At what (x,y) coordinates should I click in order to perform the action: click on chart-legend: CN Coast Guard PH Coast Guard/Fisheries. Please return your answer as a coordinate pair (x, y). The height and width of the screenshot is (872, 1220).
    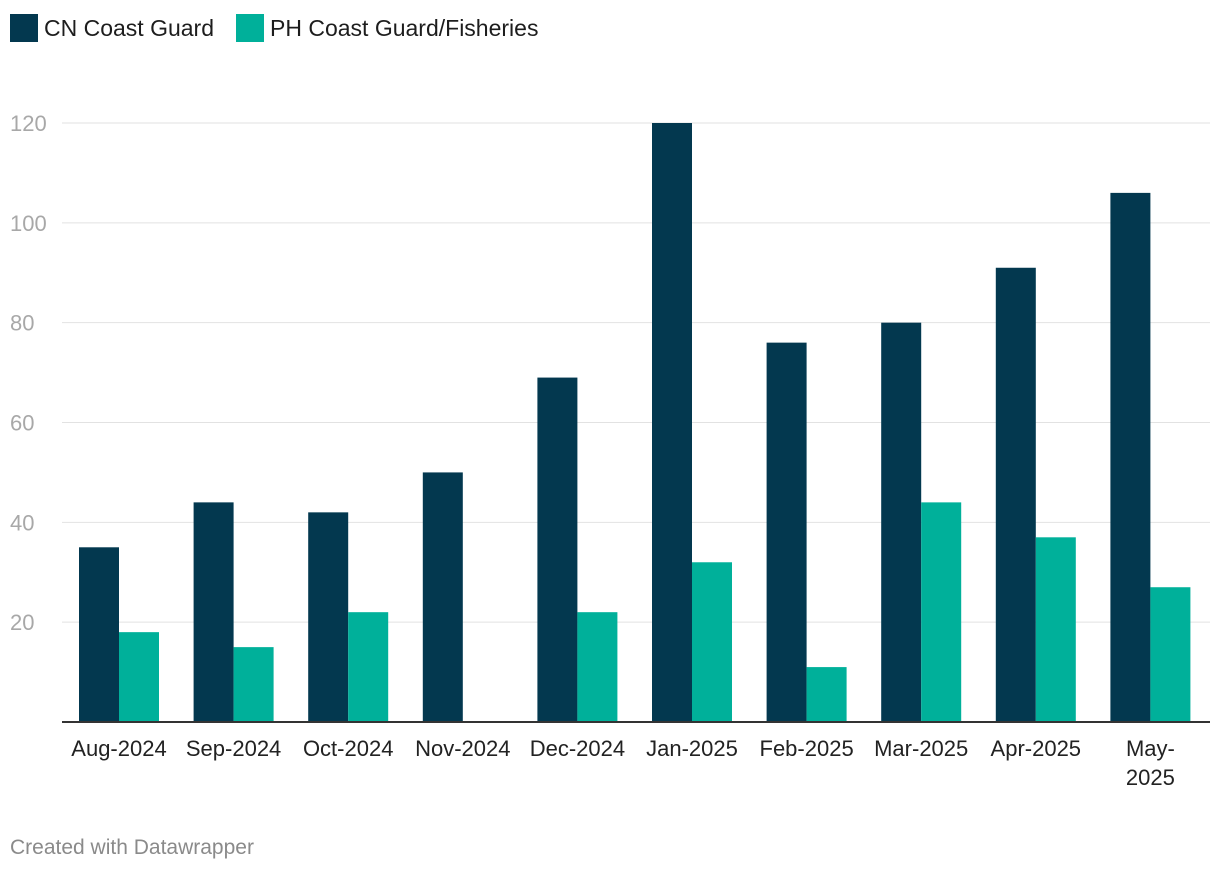
    Looking at the image, I should click on (285, 28).